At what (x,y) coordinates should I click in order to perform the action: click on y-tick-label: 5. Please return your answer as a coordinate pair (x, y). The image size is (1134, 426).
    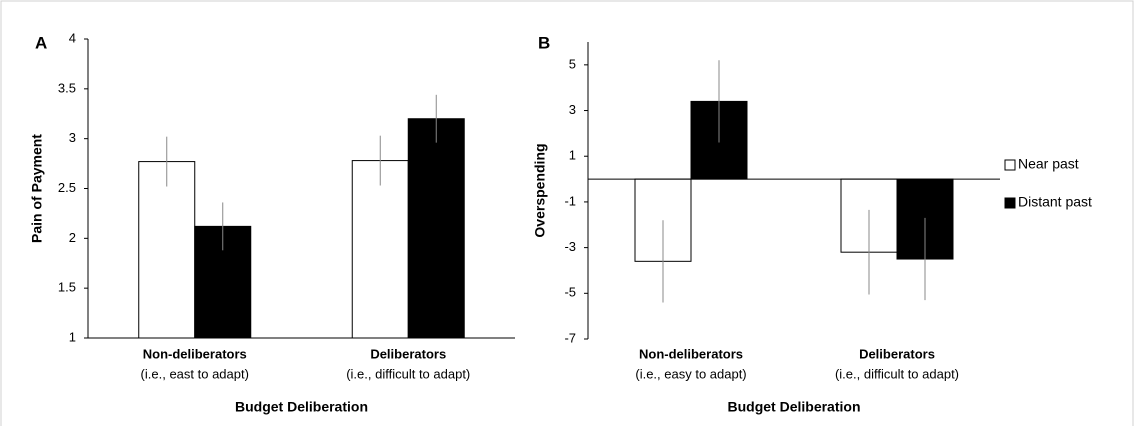
    Looking at the image, I should click on (572, 63).